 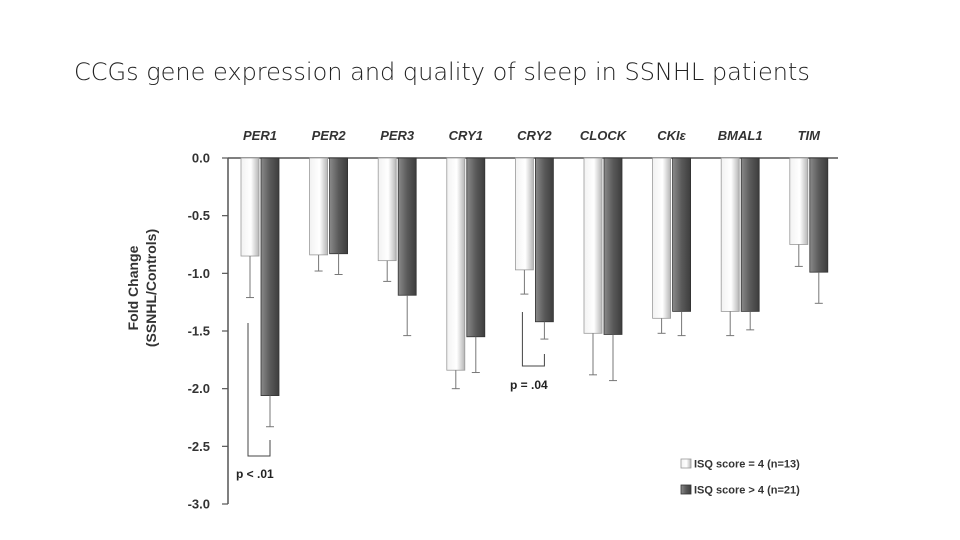 I want to click on y-axis-title: Fold Change (SSNHL/Controls), so click(x=142, y=288).